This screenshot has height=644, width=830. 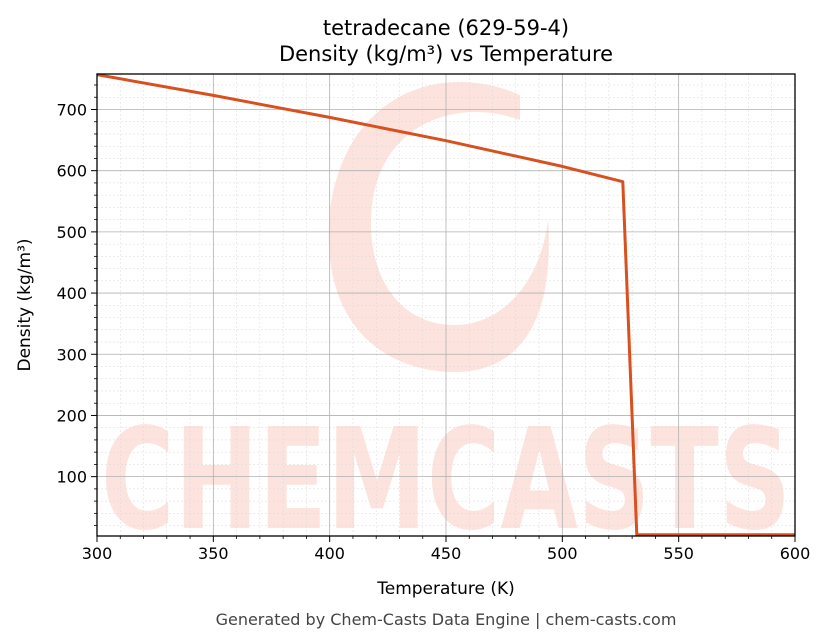 I want to click on x-tick-label: 300, so click(x=97, y=553).